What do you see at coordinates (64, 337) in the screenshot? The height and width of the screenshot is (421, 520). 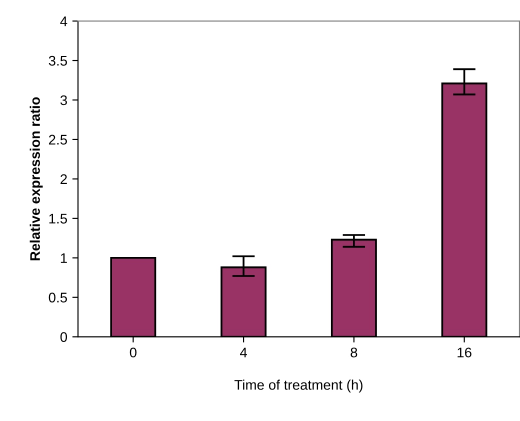 I see `y-tick-label: 0` at bounding box center [64, 337].